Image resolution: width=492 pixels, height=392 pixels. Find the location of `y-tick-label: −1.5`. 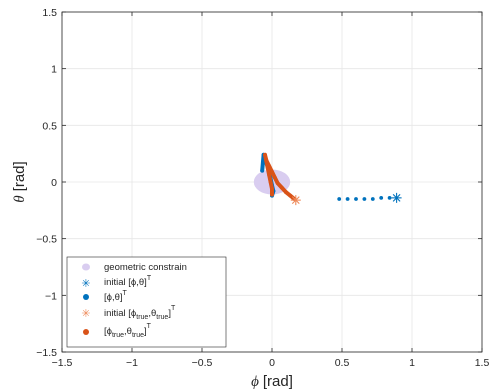

y-tick-label: −1.5 is located at coordinates (46, 353).